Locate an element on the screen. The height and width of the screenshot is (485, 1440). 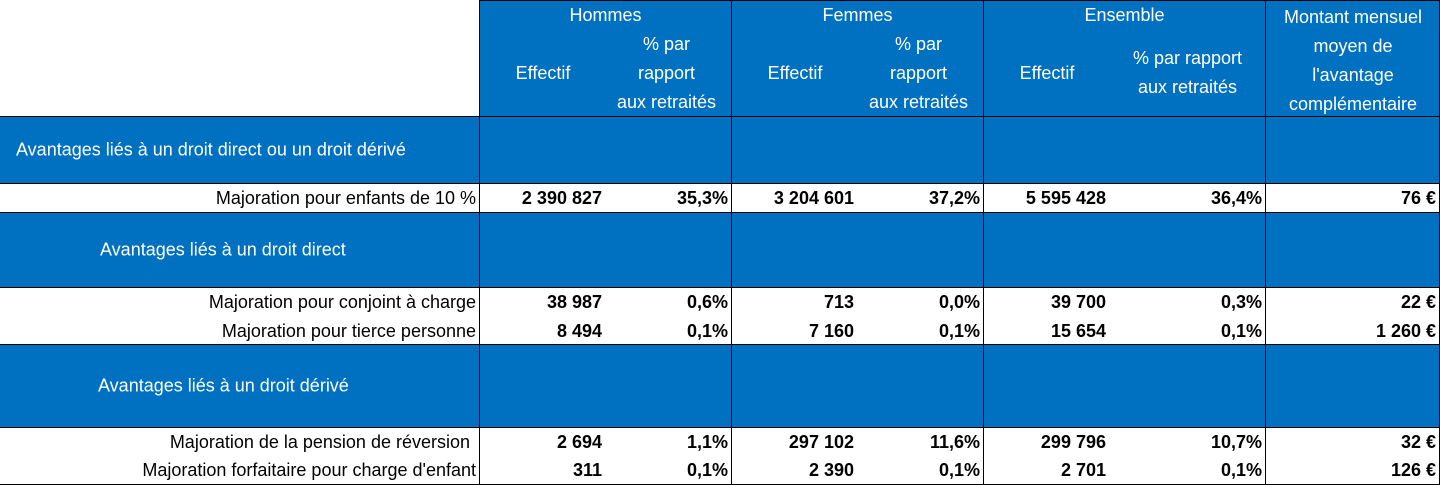
cell-hommes-pct: 1,1% is located at coordinates (707, 442).